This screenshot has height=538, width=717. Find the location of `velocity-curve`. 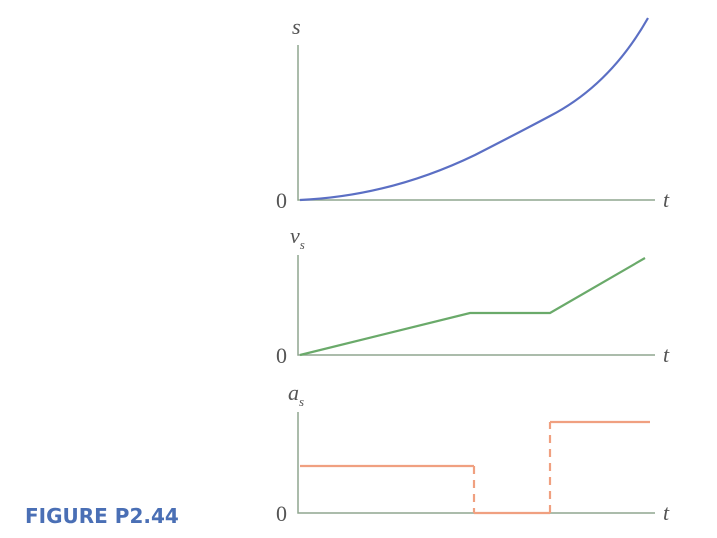

velocity-curve is located at coordinates (472, 307).